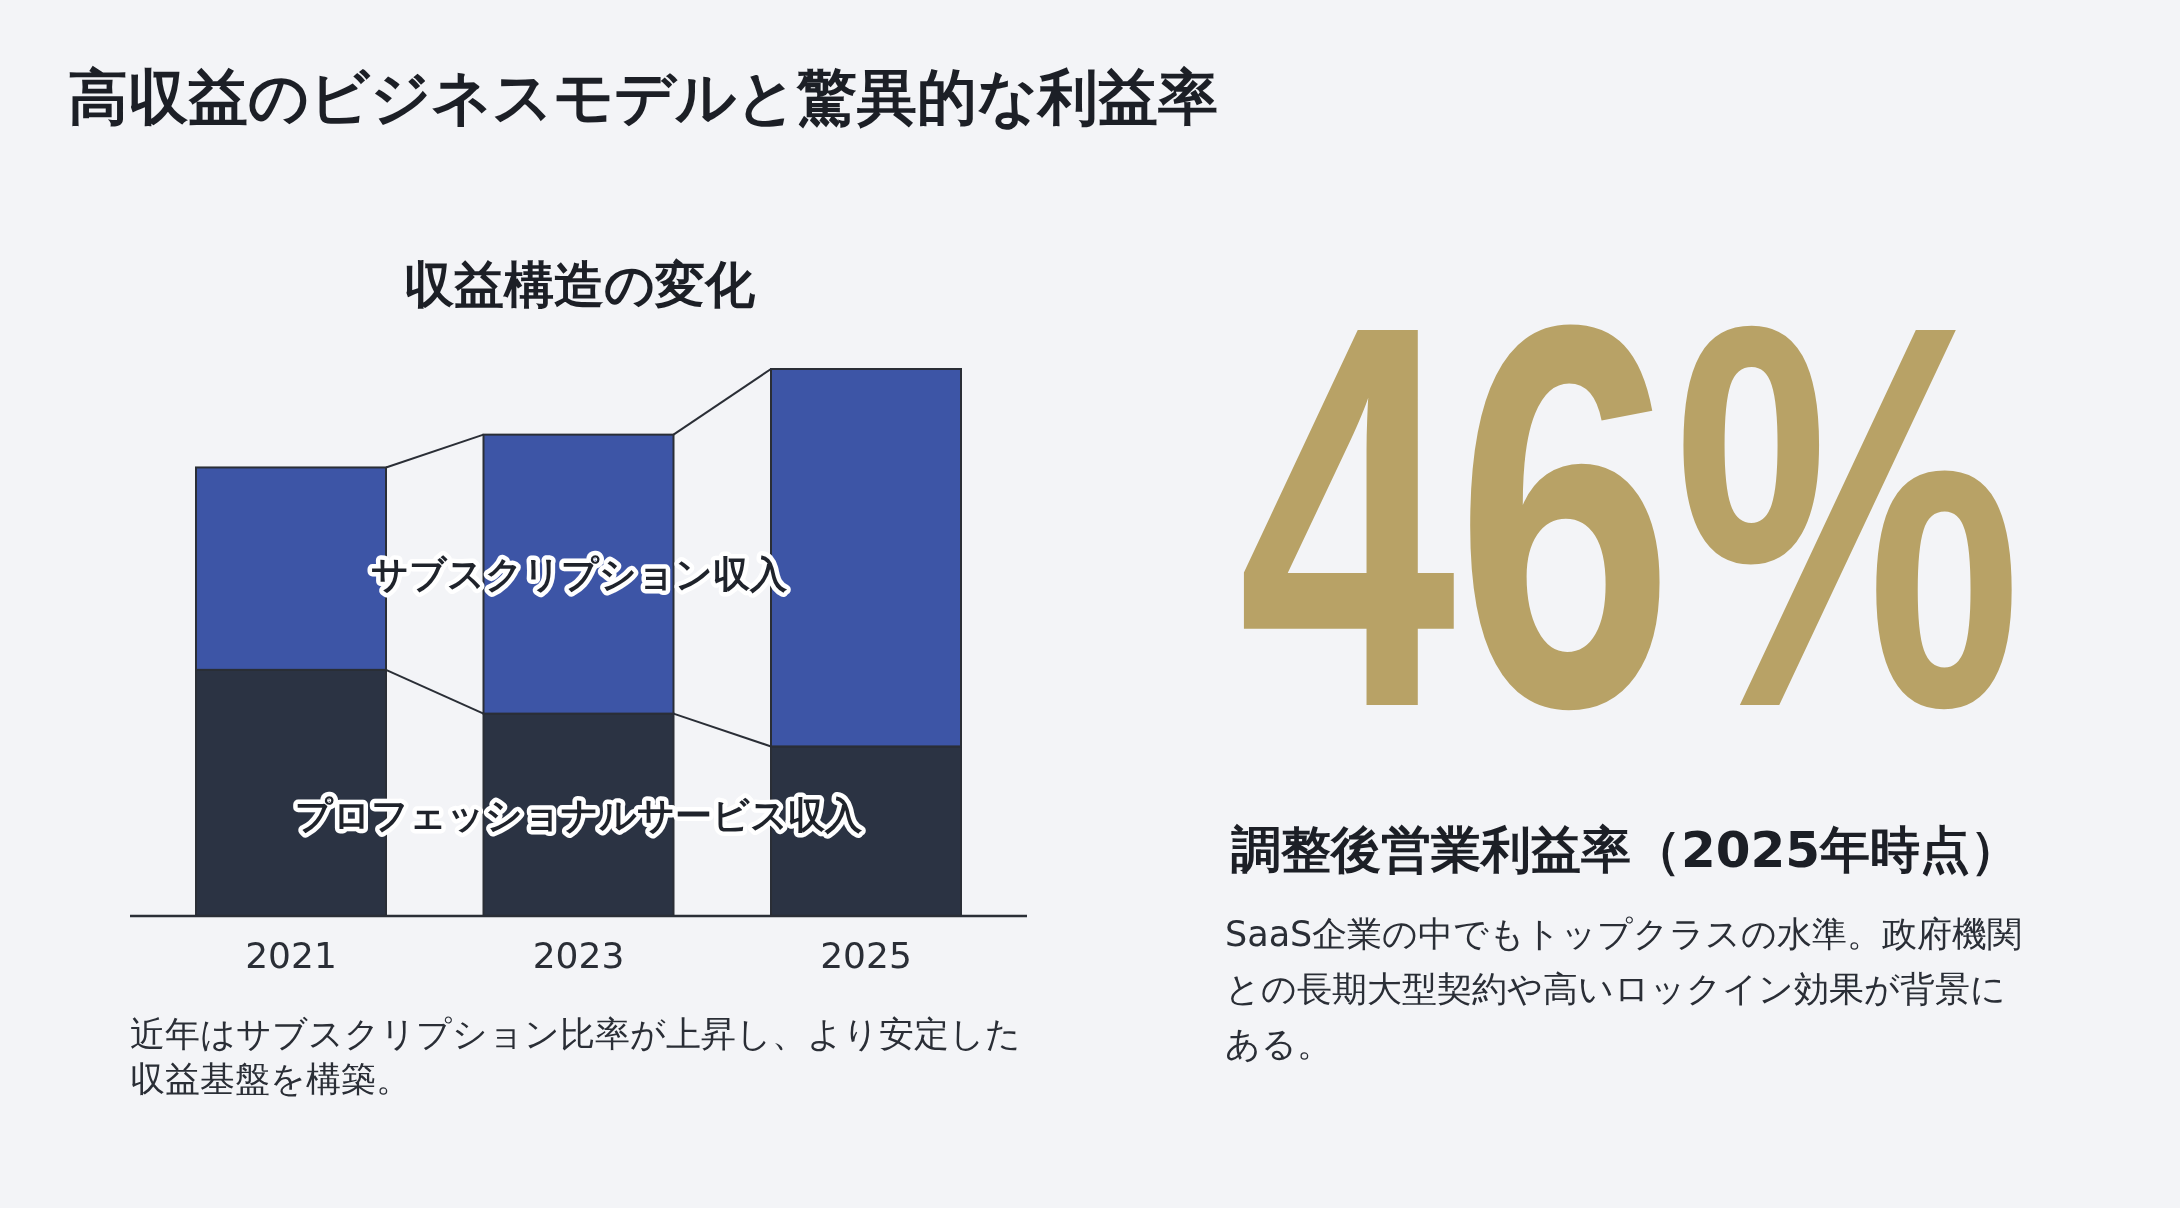 The width and height of the screenshot is (2180, 1208). I want to click on text: 近年はサブスクリプション比率が上昇し、より安定した収益基盤を構築。, so click(576, 1057).